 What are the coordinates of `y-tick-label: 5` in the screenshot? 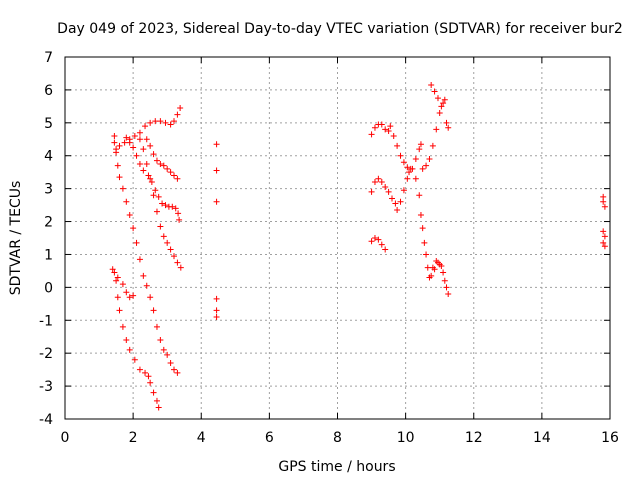 It's located at (48, 124).